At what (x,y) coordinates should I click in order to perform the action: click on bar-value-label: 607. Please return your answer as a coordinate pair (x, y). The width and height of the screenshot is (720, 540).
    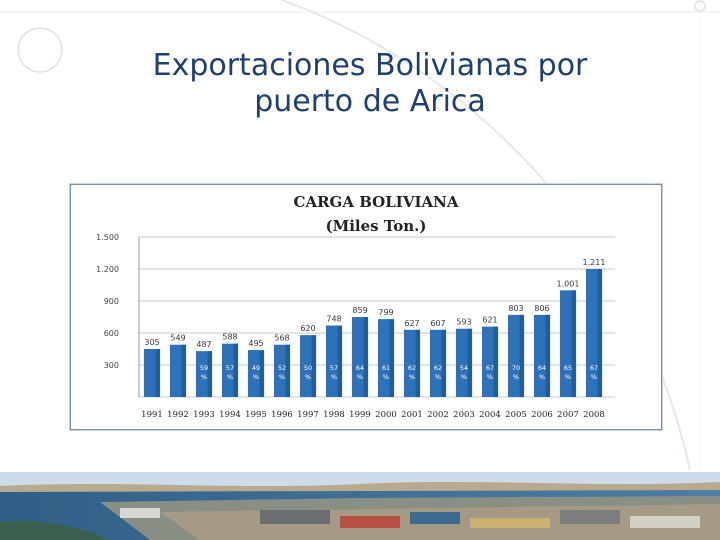
    Looking at the image, I should click on (437, 323).